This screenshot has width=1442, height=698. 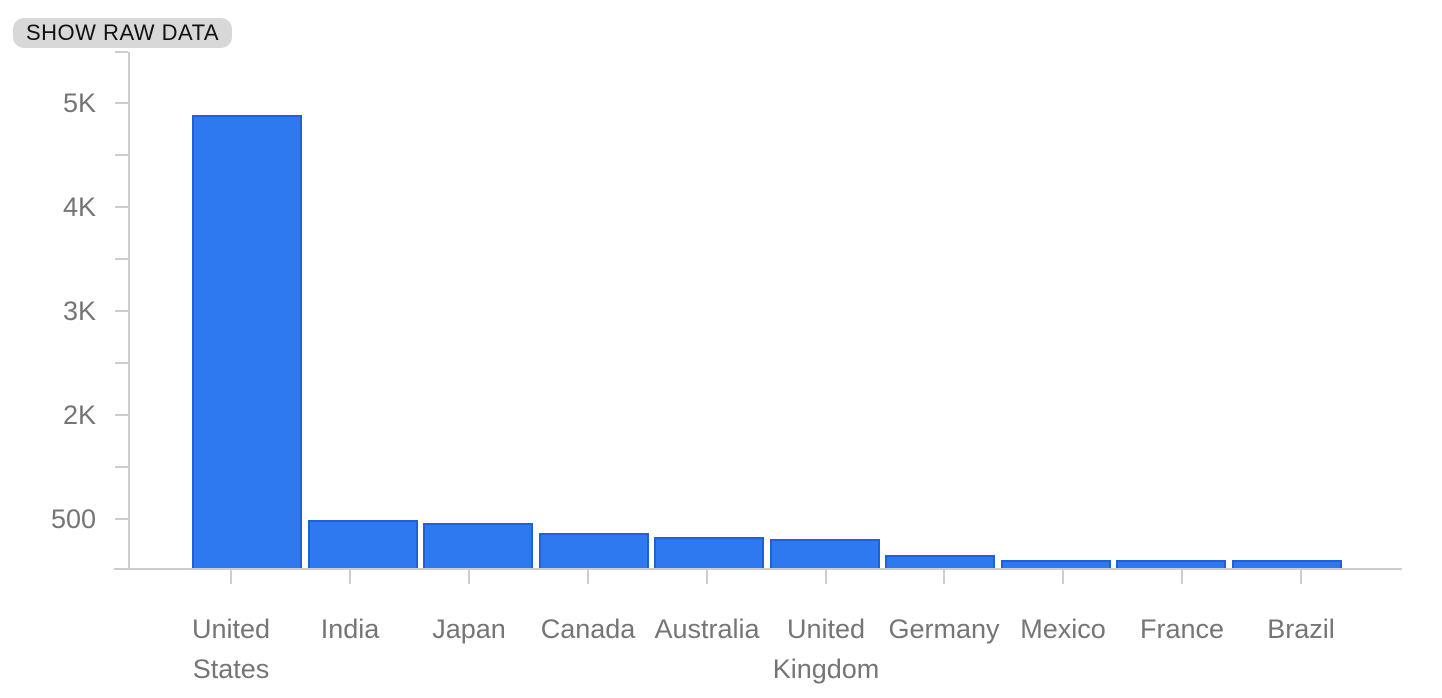 I want to click on x-axis-label: Japan, so click(x=469, y=629).